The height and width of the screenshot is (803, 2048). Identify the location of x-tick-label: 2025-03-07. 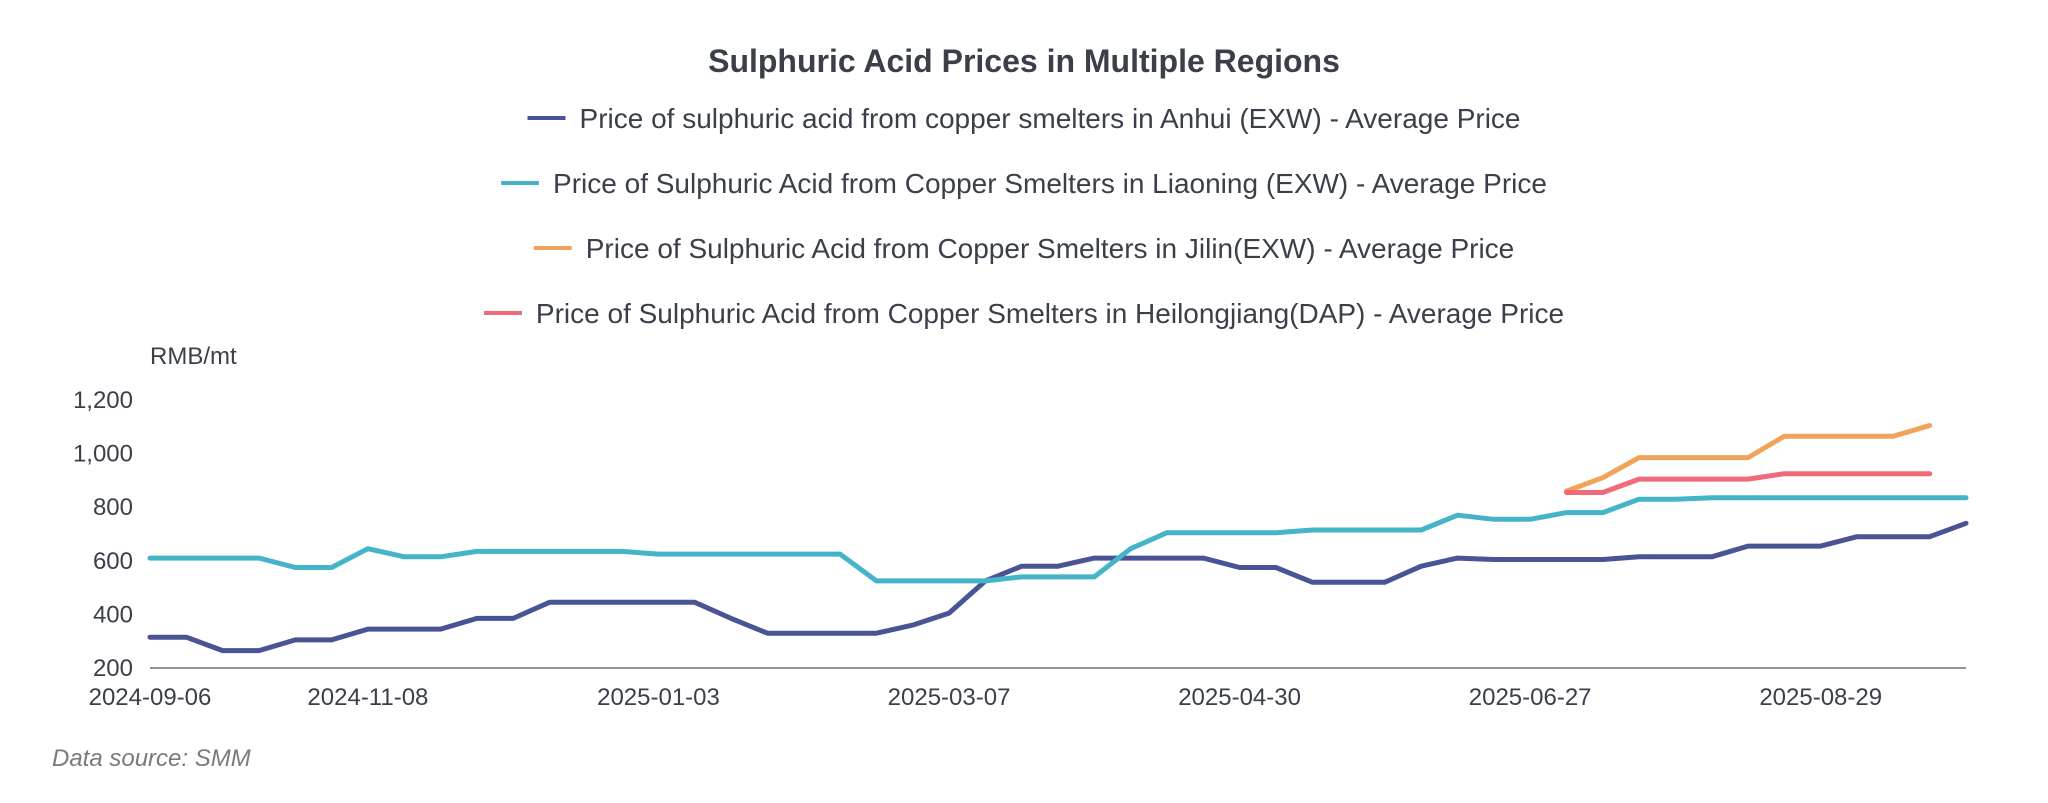
(949, 697).